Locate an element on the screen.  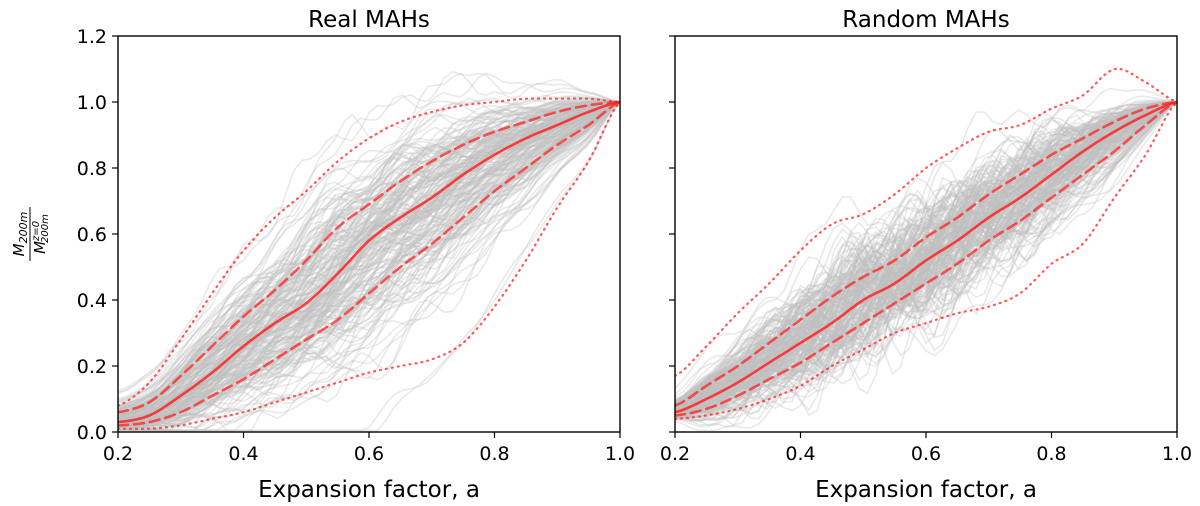
x-ticks: 0.2 0.4 0.6 0.8 1.0 is located at coordinates (369, 448).